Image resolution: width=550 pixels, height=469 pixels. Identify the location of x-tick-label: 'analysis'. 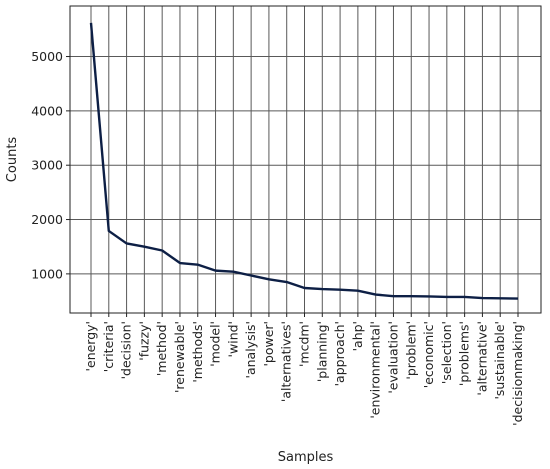
(250, 349).